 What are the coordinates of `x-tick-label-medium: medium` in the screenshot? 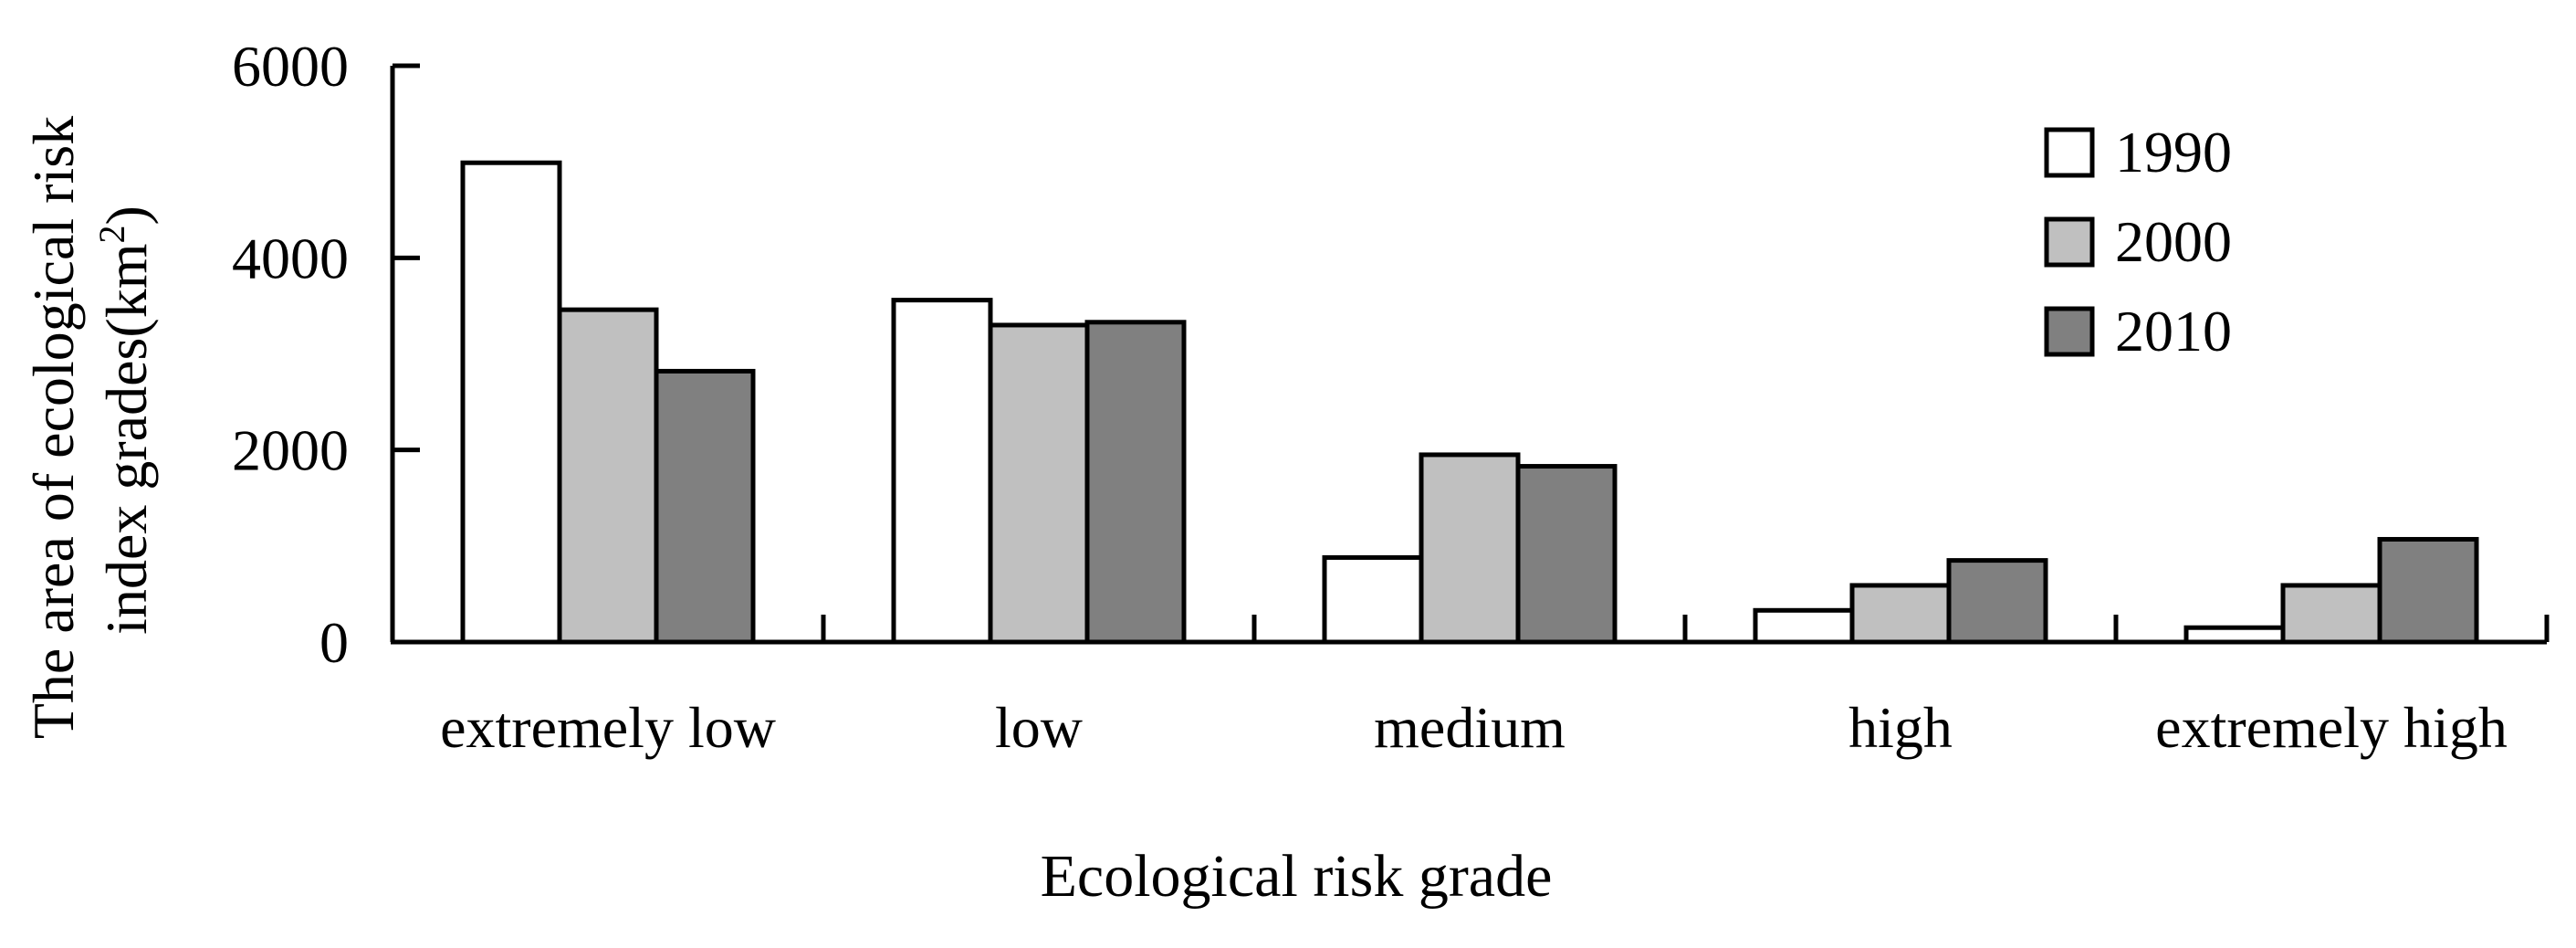 It's located at (1470, 727).